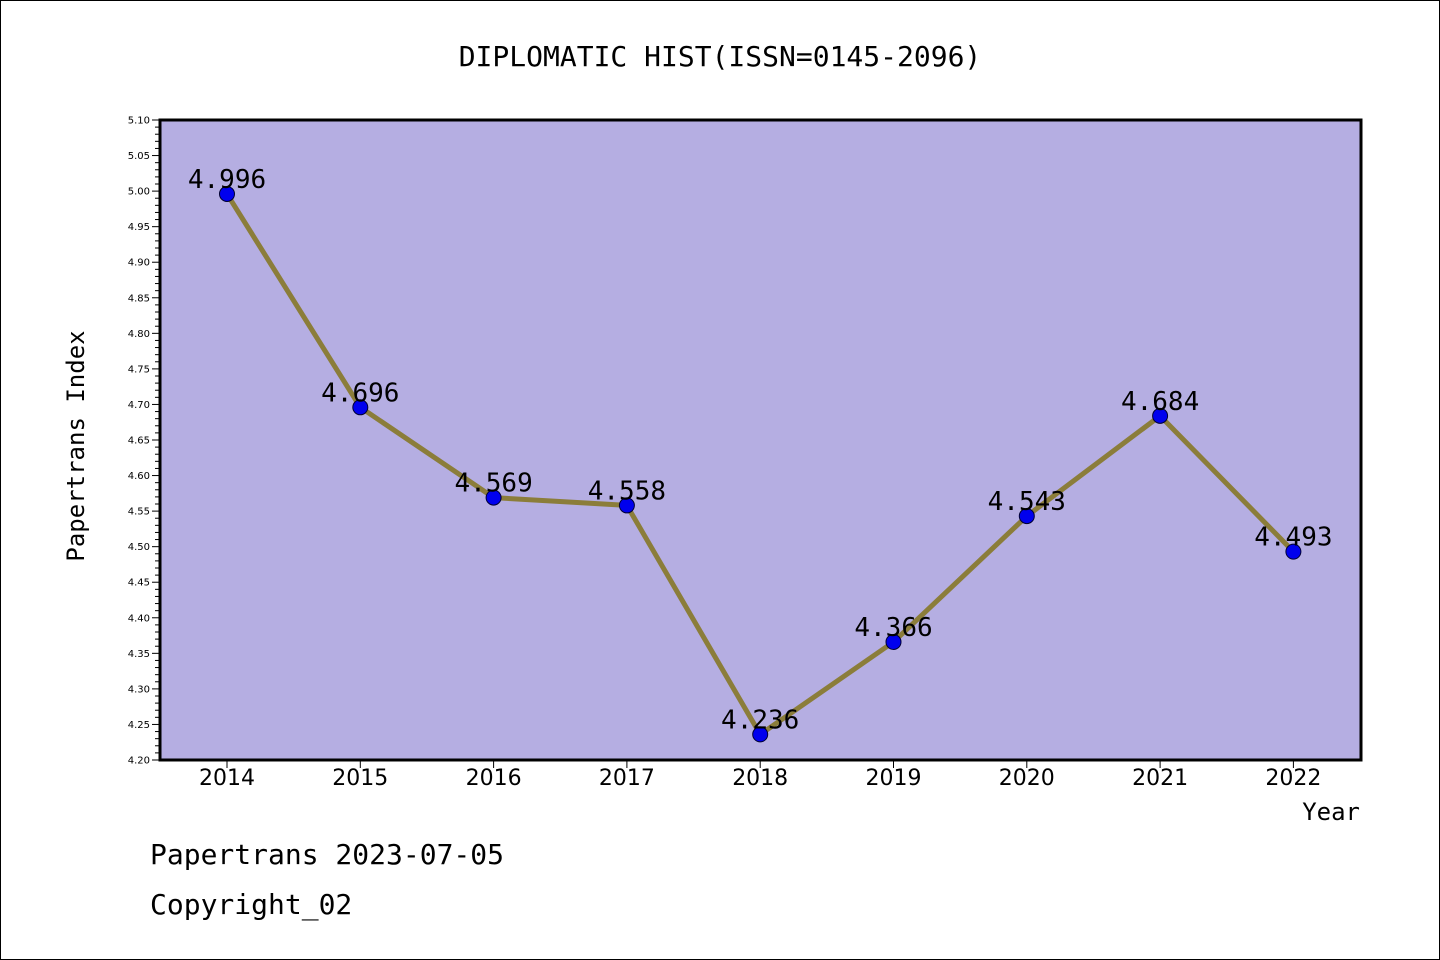 The width and height of the screenshot is (1440, 960). I want to click on data-label: 4.558, so click(627, 491).